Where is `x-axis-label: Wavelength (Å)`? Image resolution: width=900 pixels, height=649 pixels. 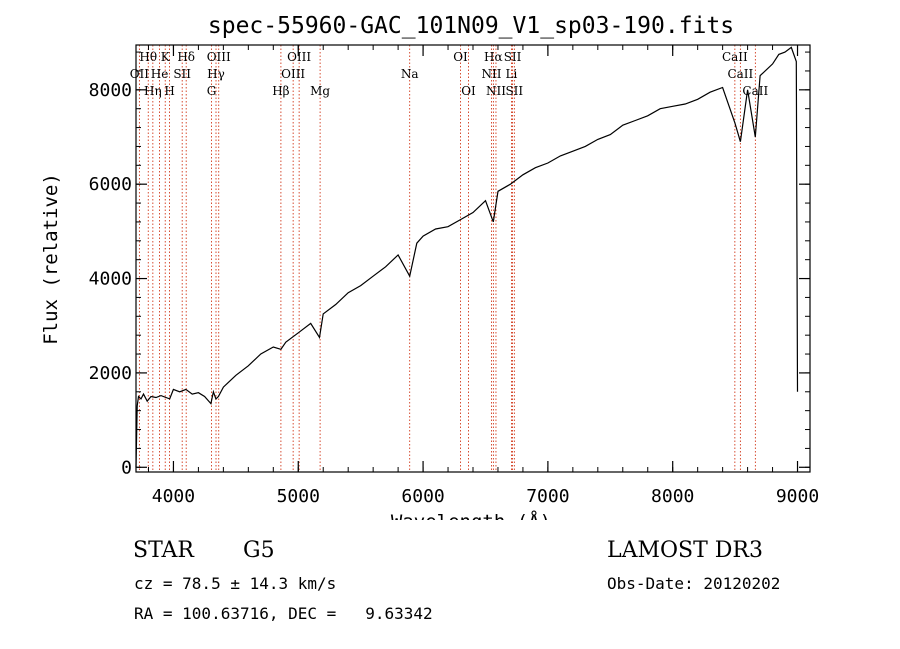 x-axis-label: Wavelength (Å) is located at coordinates (471, 515).